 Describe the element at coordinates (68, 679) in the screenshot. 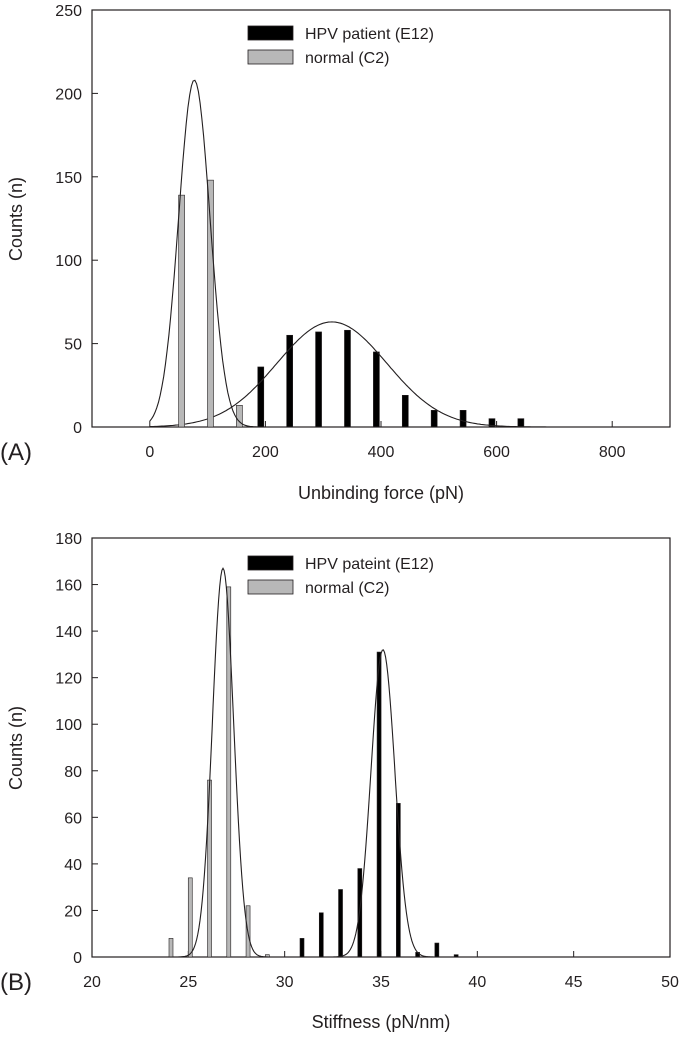

I see `y-tick-label: 120` at that location.